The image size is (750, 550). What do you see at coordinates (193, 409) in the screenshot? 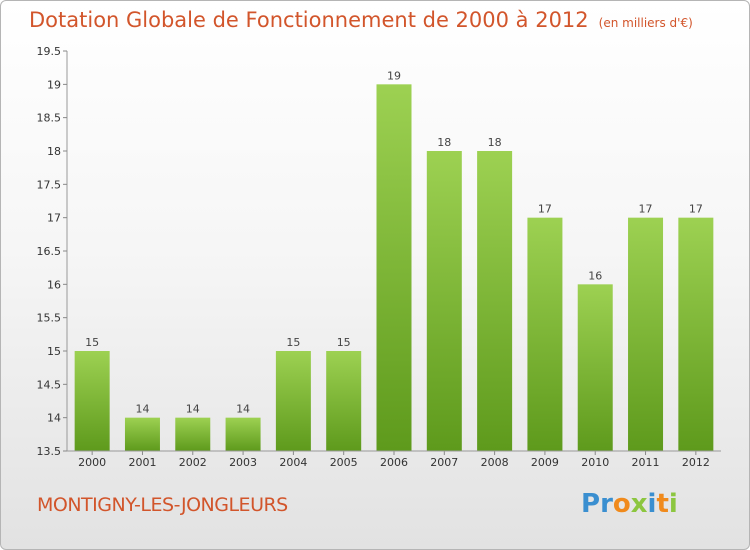
I see `value-label-2002: 14` at bounding box center [193, 409].